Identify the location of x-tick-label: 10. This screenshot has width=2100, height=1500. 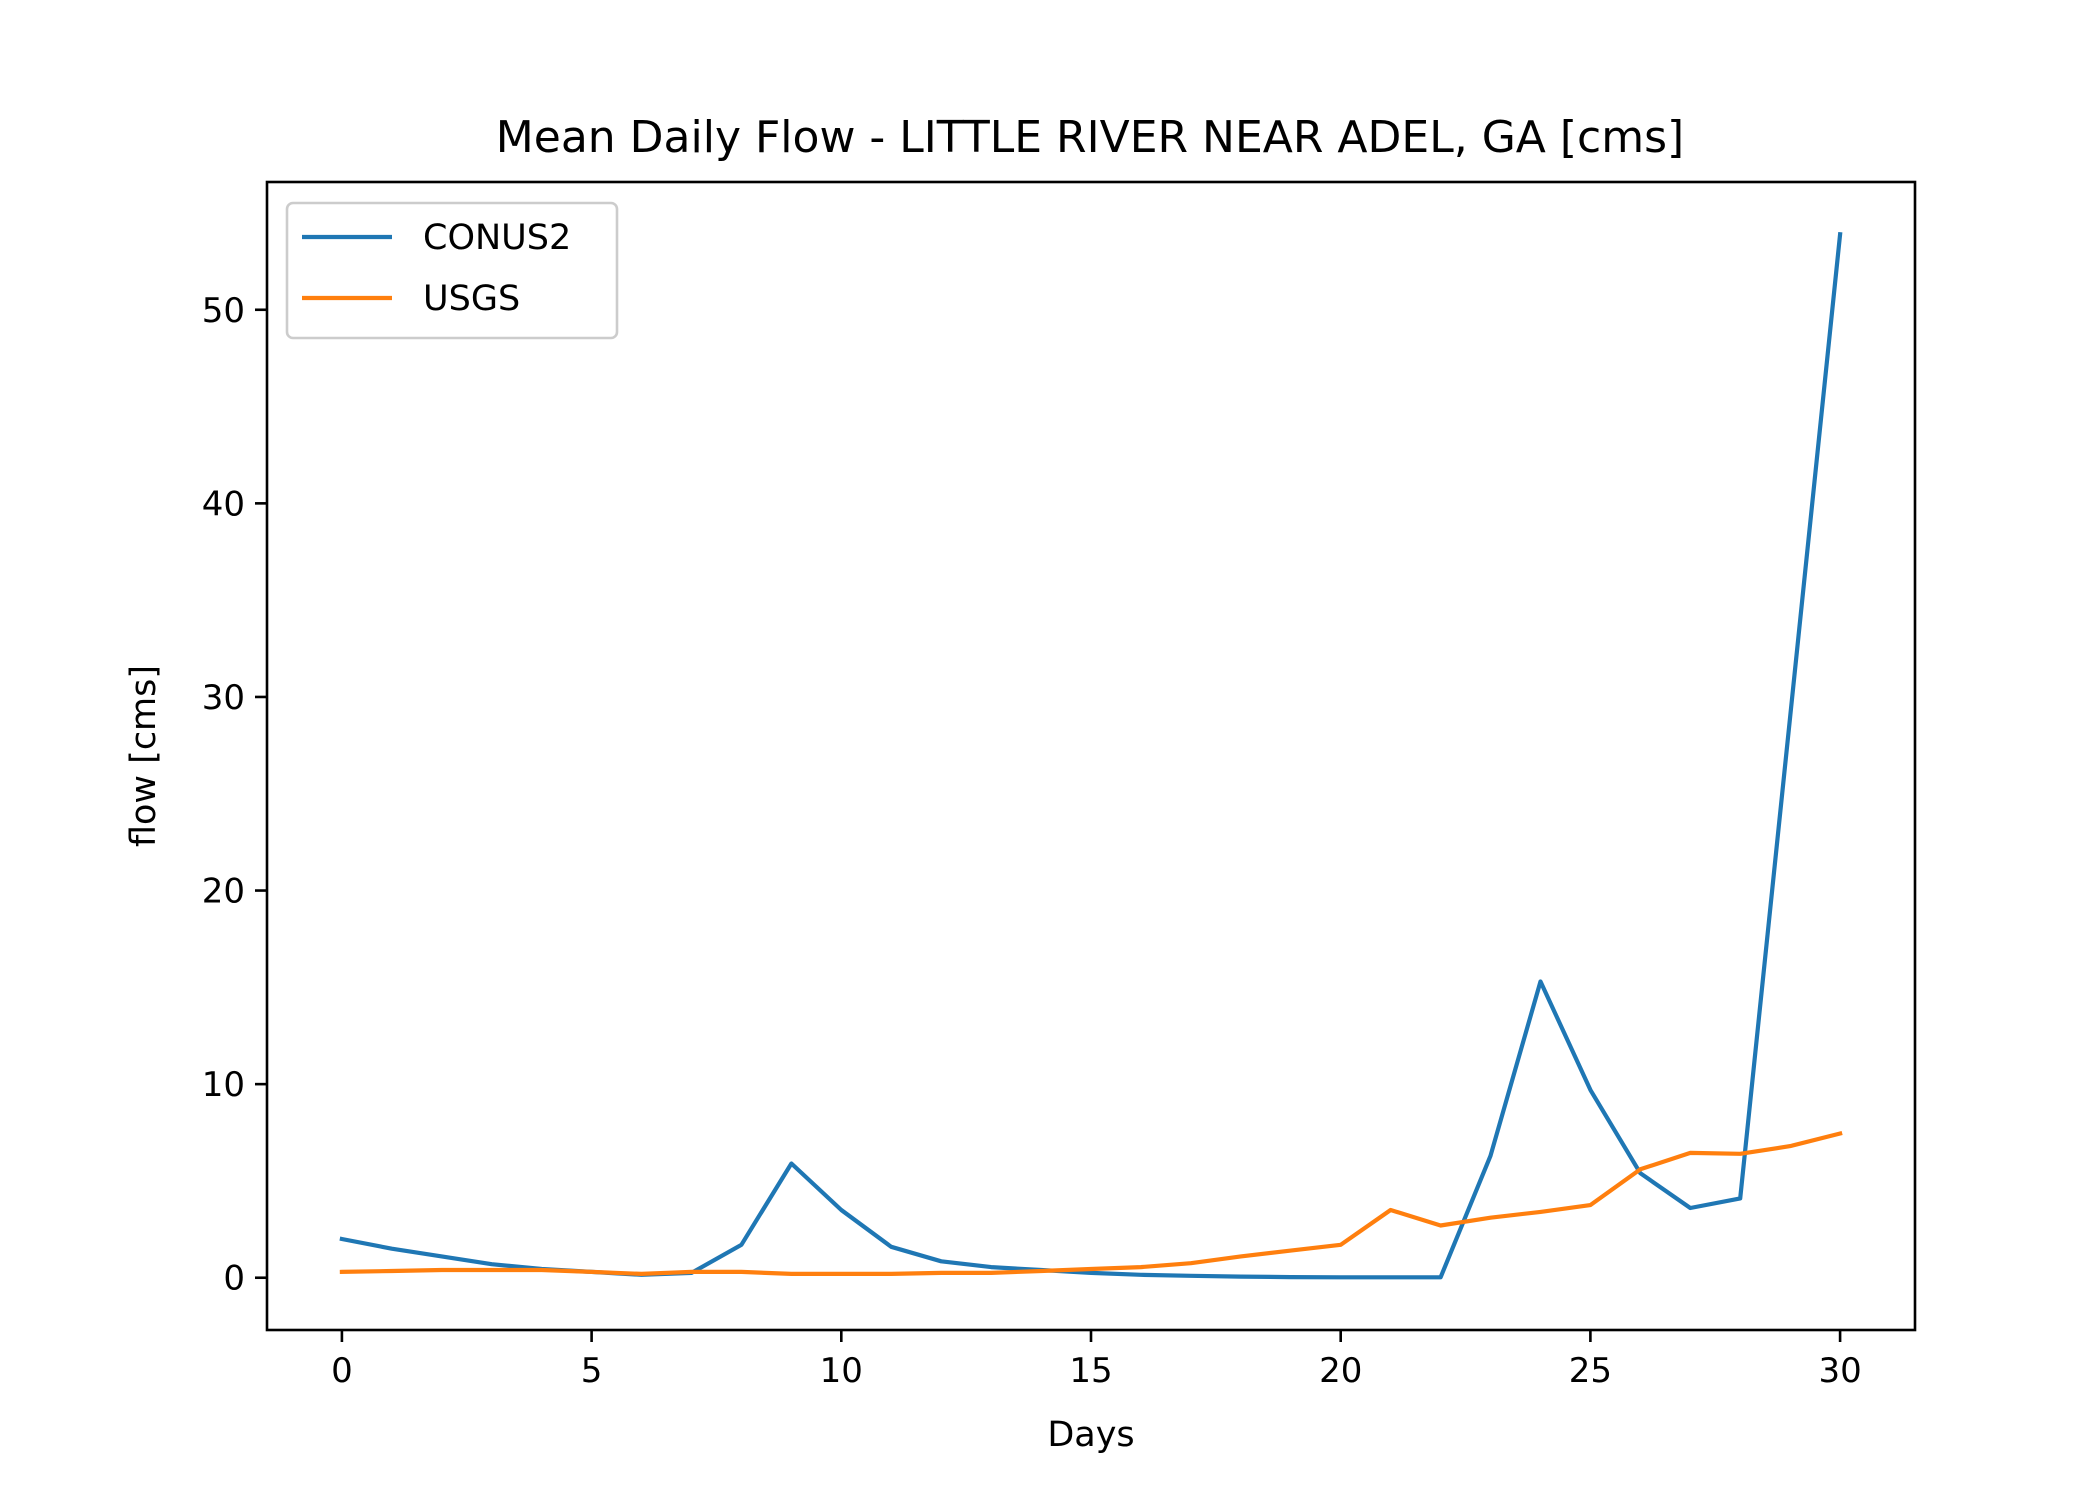
(841, 1371).